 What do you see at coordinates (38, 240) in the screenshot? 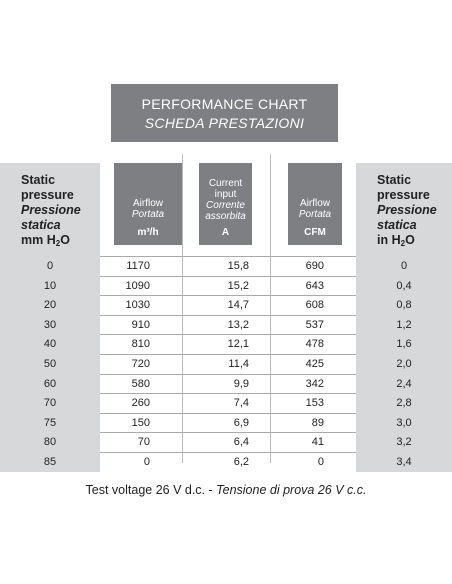
I see `unit-label: mm H` at bounding box center [38, 240].